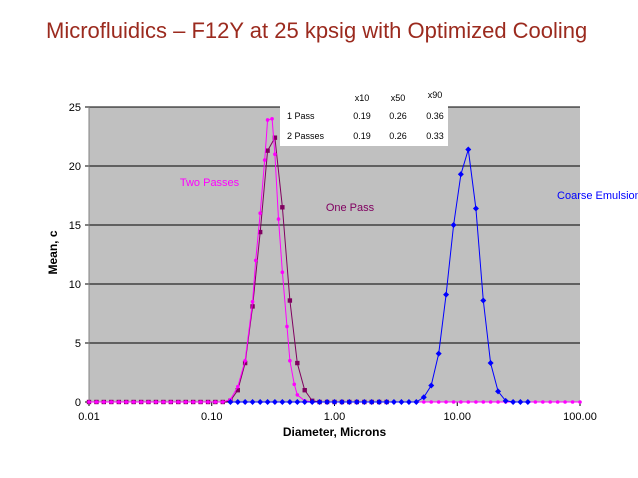 The width and height of the screenshot is (638, 478). I want to click on series-label: Coarse Emulsion, so click(597, 196).